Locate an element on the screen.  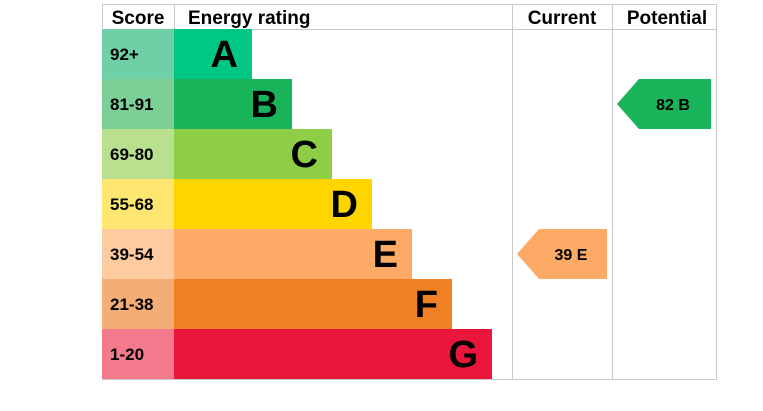
current-arrow is located at coordinates (562, 254).